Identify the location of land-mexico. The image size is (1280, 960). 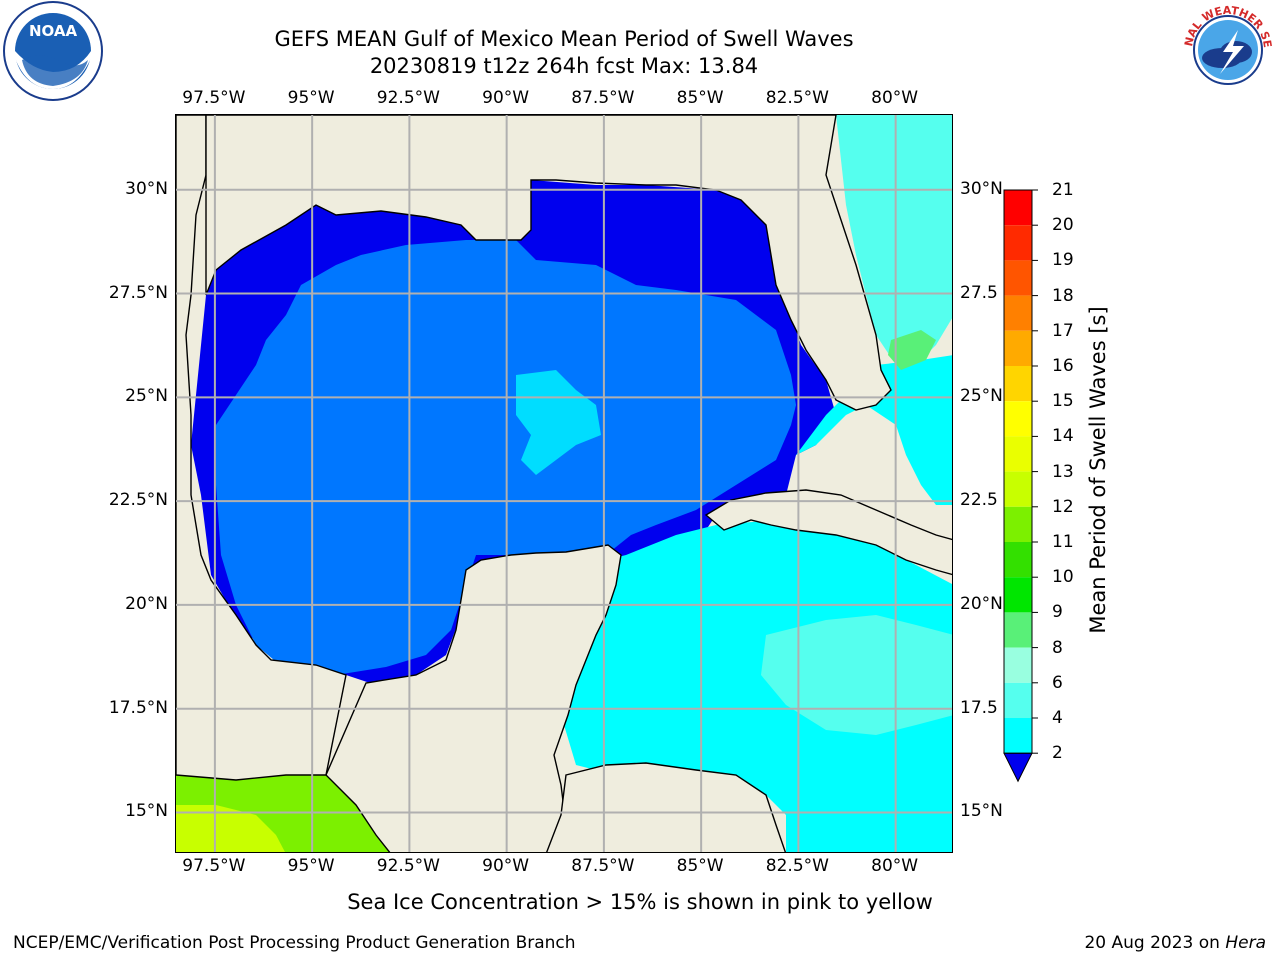
(261, 448).